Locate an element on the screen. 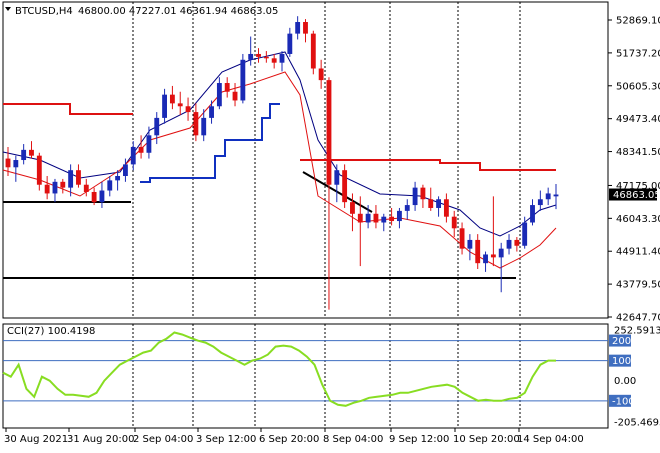  resistance-line-right is located at coordinates (428, 165).